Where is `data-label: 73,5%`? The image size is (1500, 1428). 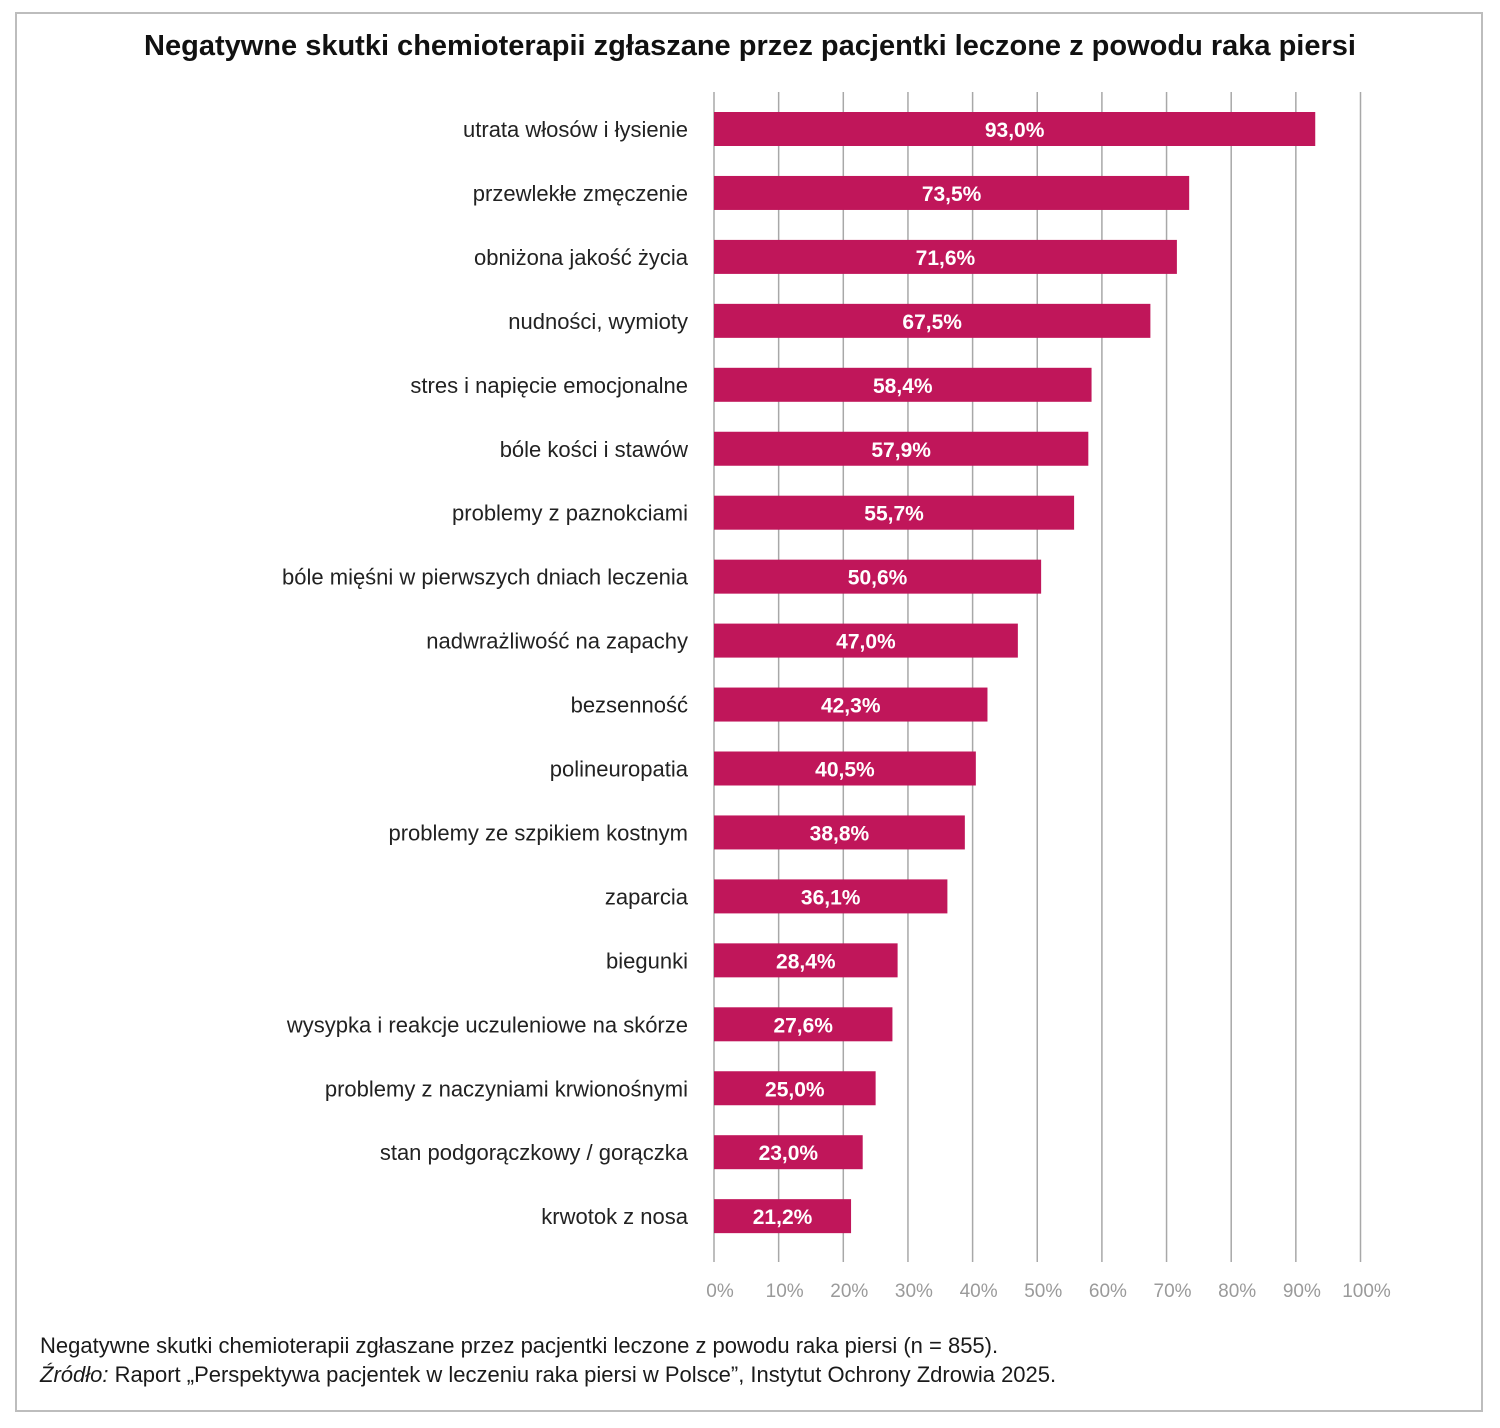 data-label: 73,5% is located at coordinates (952, 194).